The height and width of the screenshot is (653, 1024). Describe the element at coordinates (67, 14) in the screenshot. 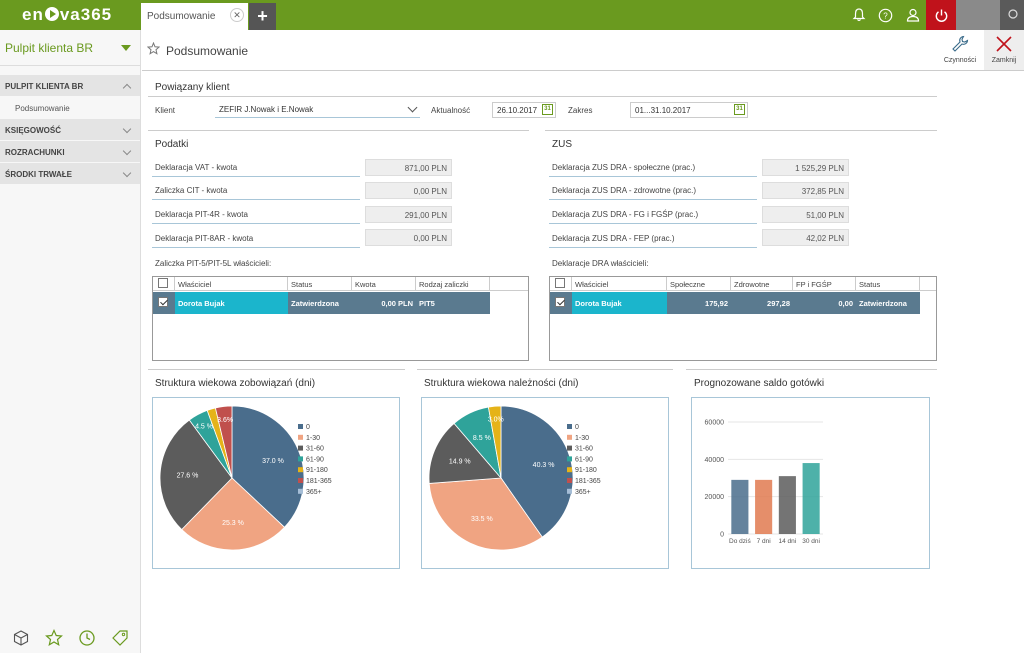

I see `app-logo: en va365` at that location.